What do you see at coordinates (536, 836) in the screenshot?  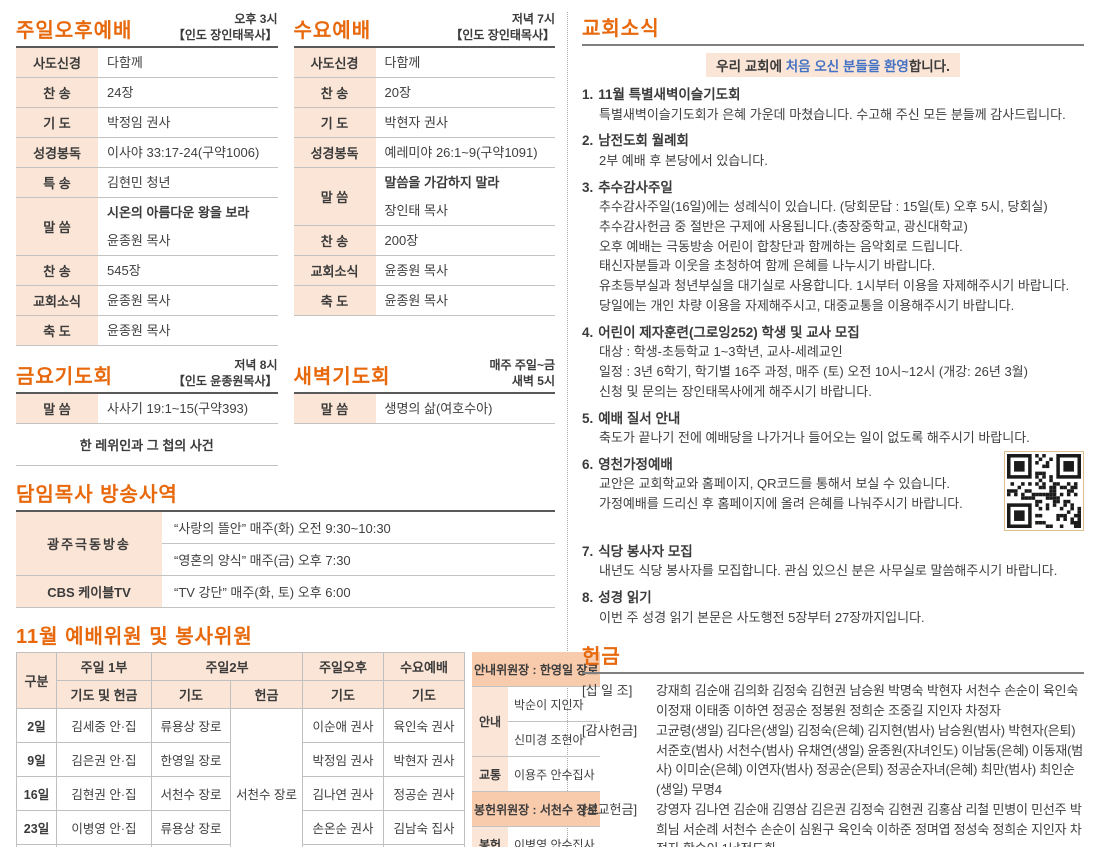 I see `usher-row: 봉헌 이병영 안수집사` at bounding box center [536, 836].